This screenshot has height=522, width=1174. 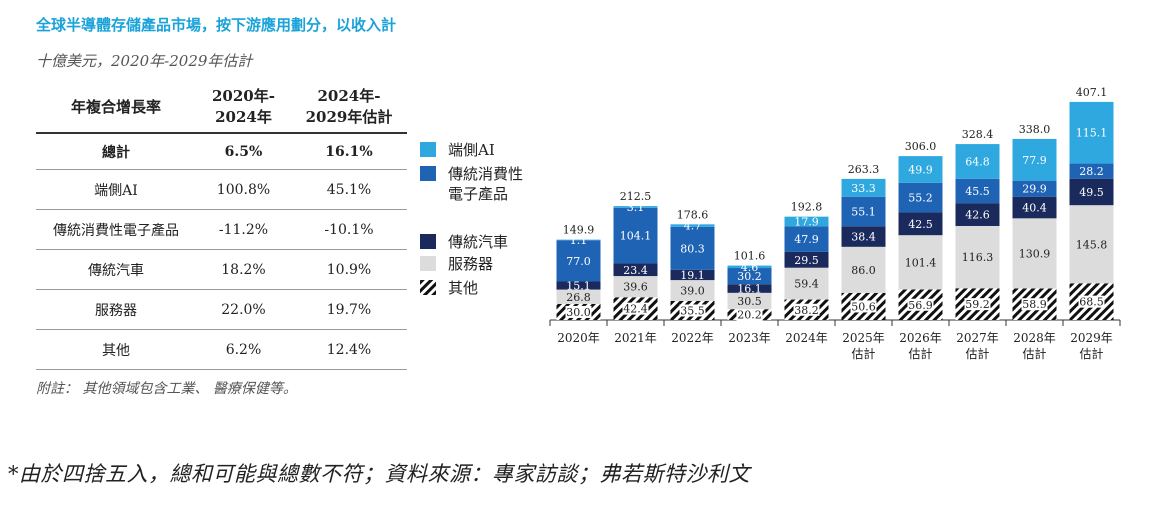 What do you see at coordinates (1034, 338) in the screenshot?
I see `x-tick-label: 2028年` at bounding box center [1034, 338].